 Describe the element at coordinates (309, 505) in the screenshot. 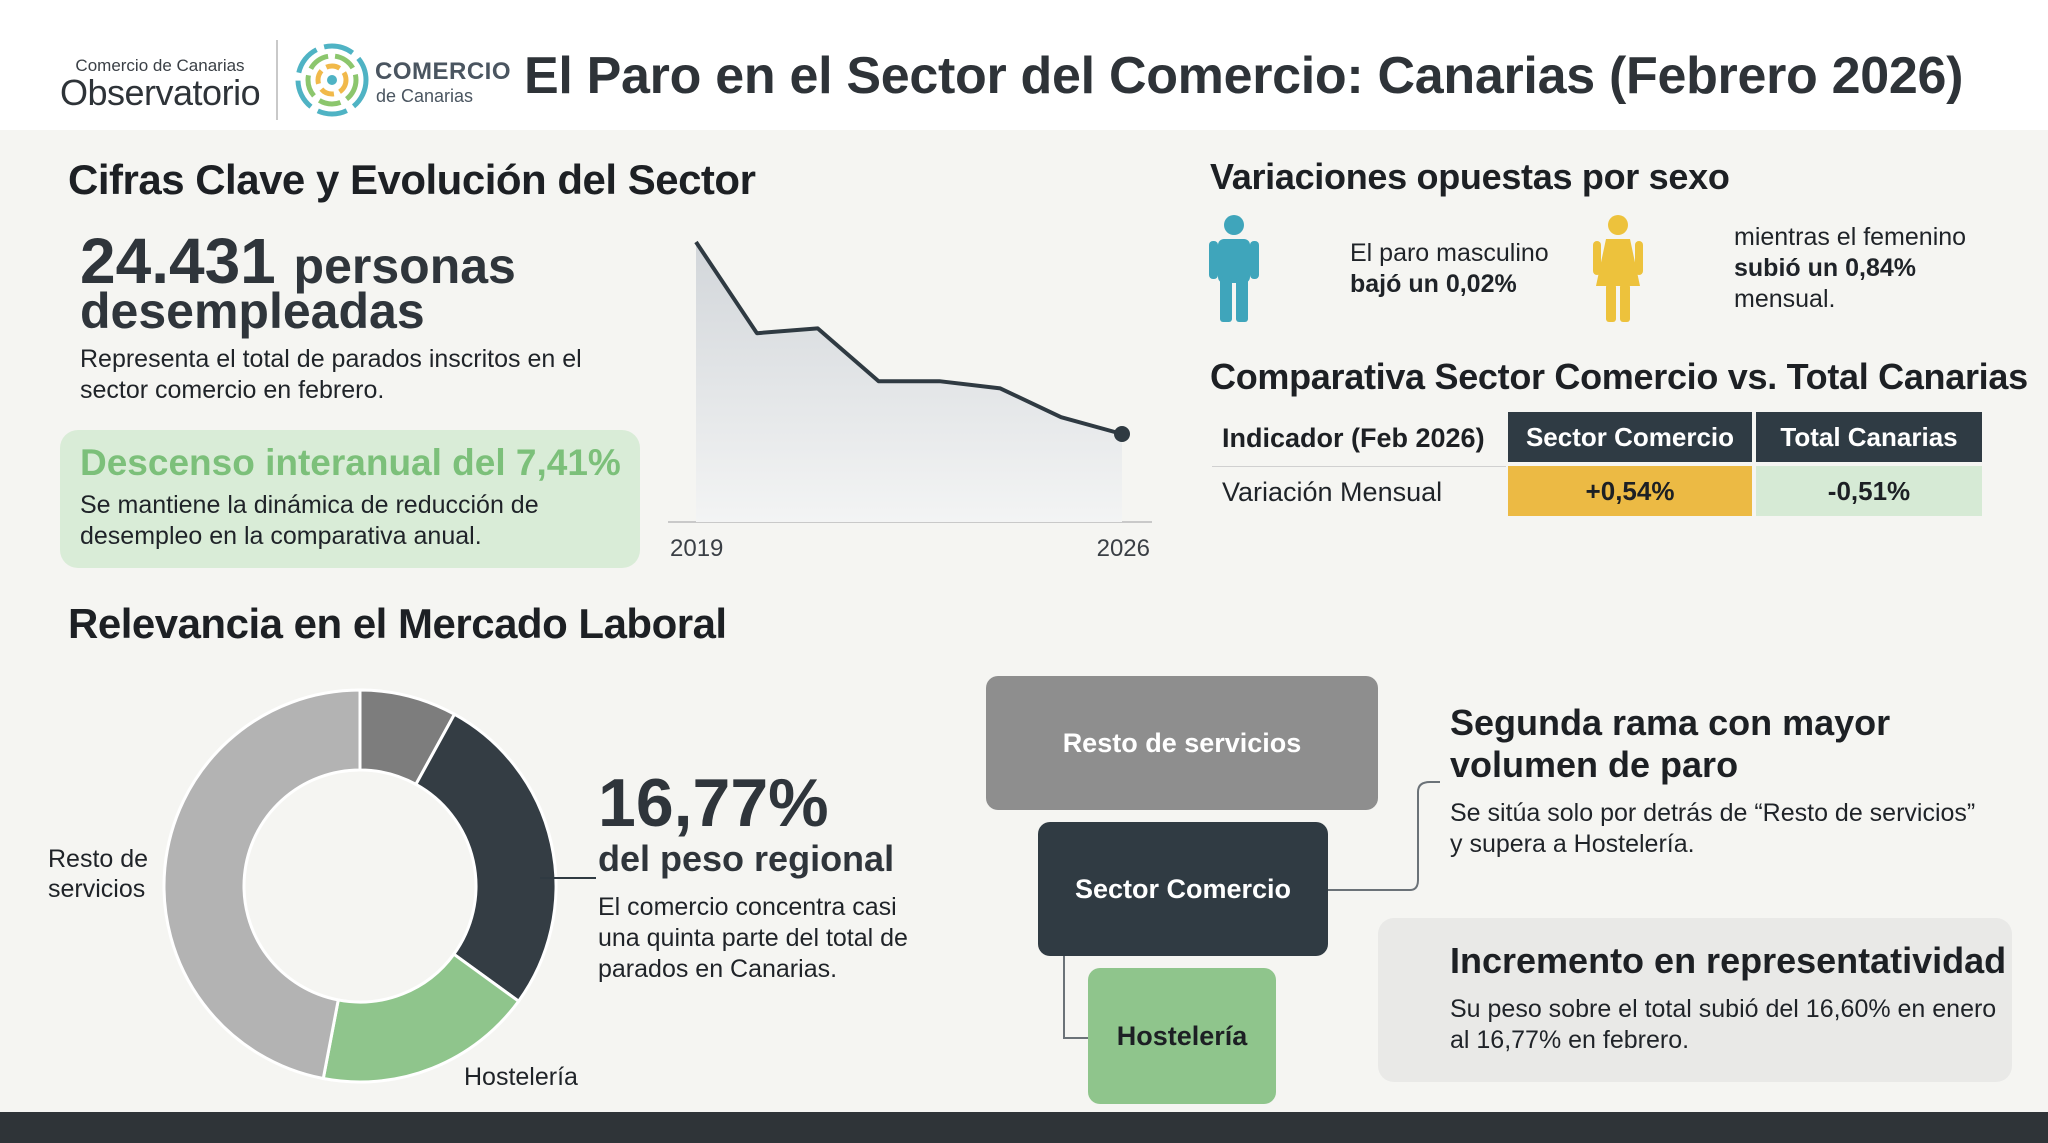

I see `yearly-decline-text-1: Se mantiene la dinámica de reducción de` at that location.